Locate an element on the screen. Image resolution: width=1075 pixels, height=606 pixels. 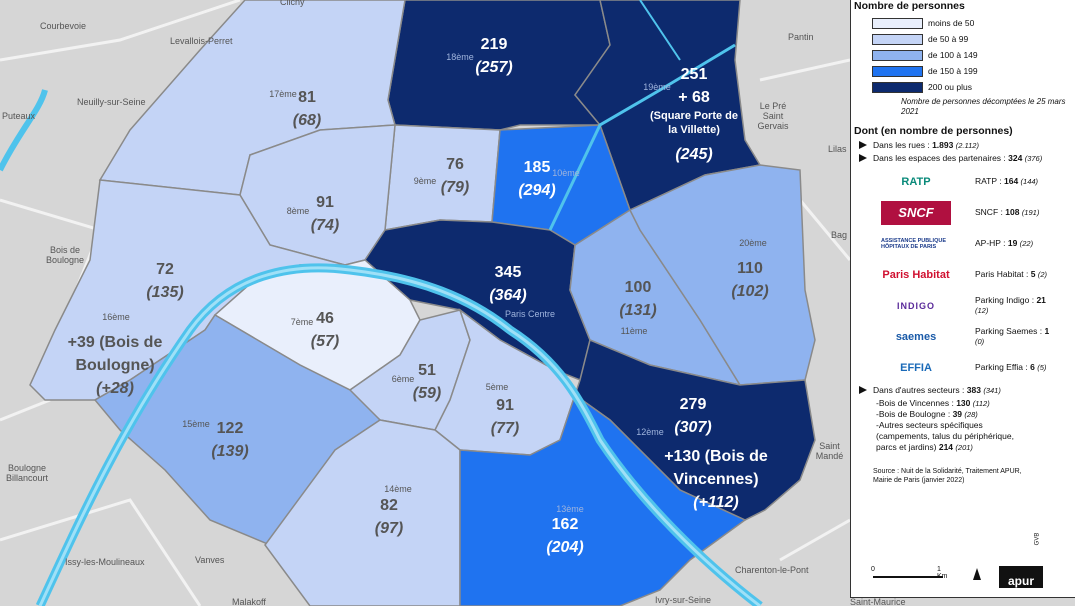
count: 82 is located at coordinates (389, 505).